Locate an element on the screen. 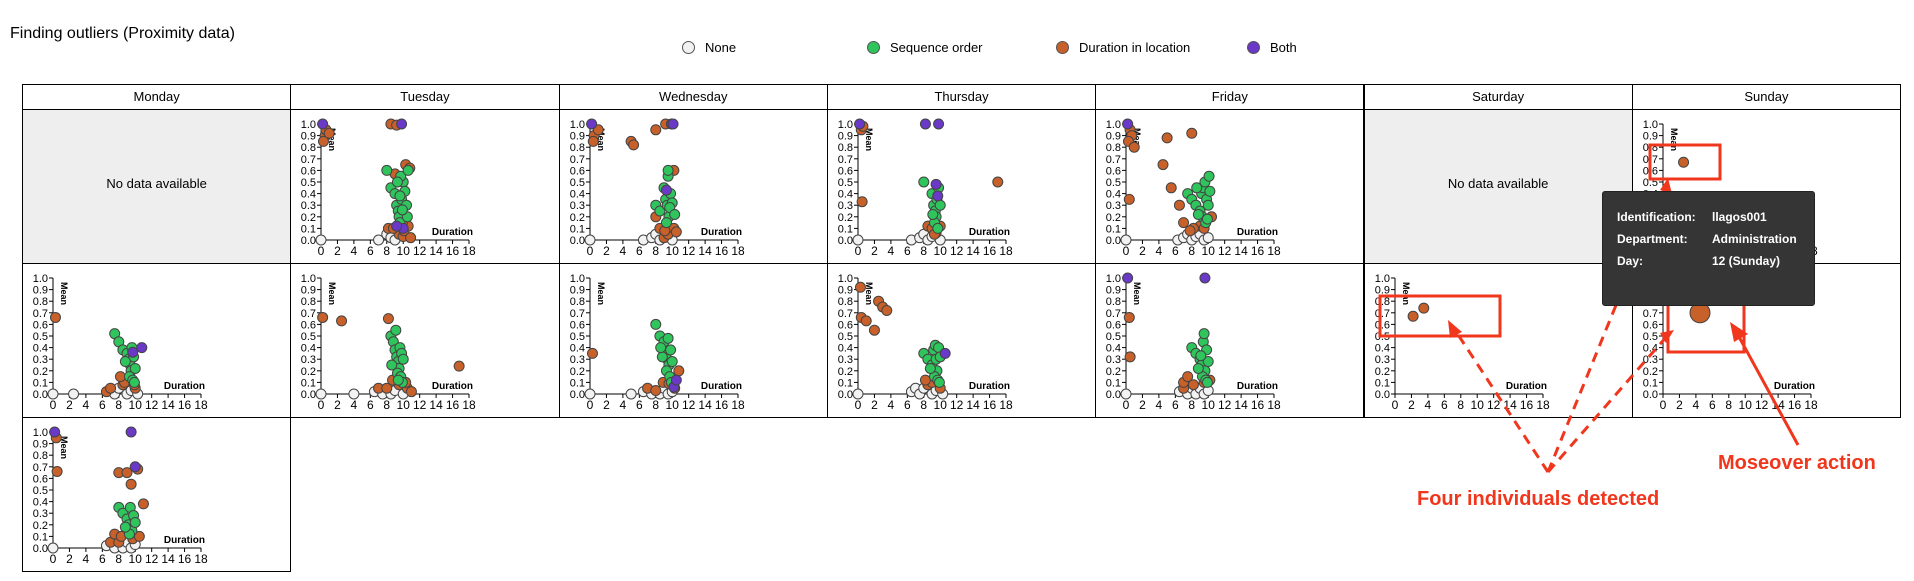 The width and height of the screenshot is (1914, 581). panel-saturday-week-1: No data available is located at coordinates (1498, 186).